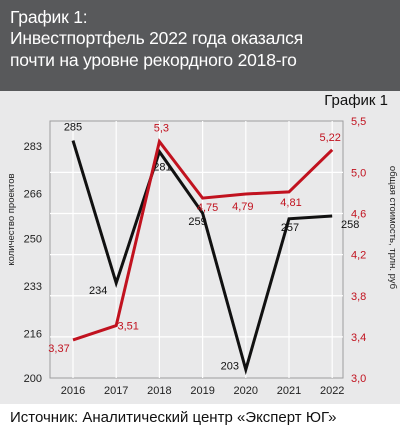 The width and height of the screenshot is (400, 433). What do you see at coordinates (290, 203) in the screenshot?
I see `data-label: 4,81` at bounding box center [290, 203].